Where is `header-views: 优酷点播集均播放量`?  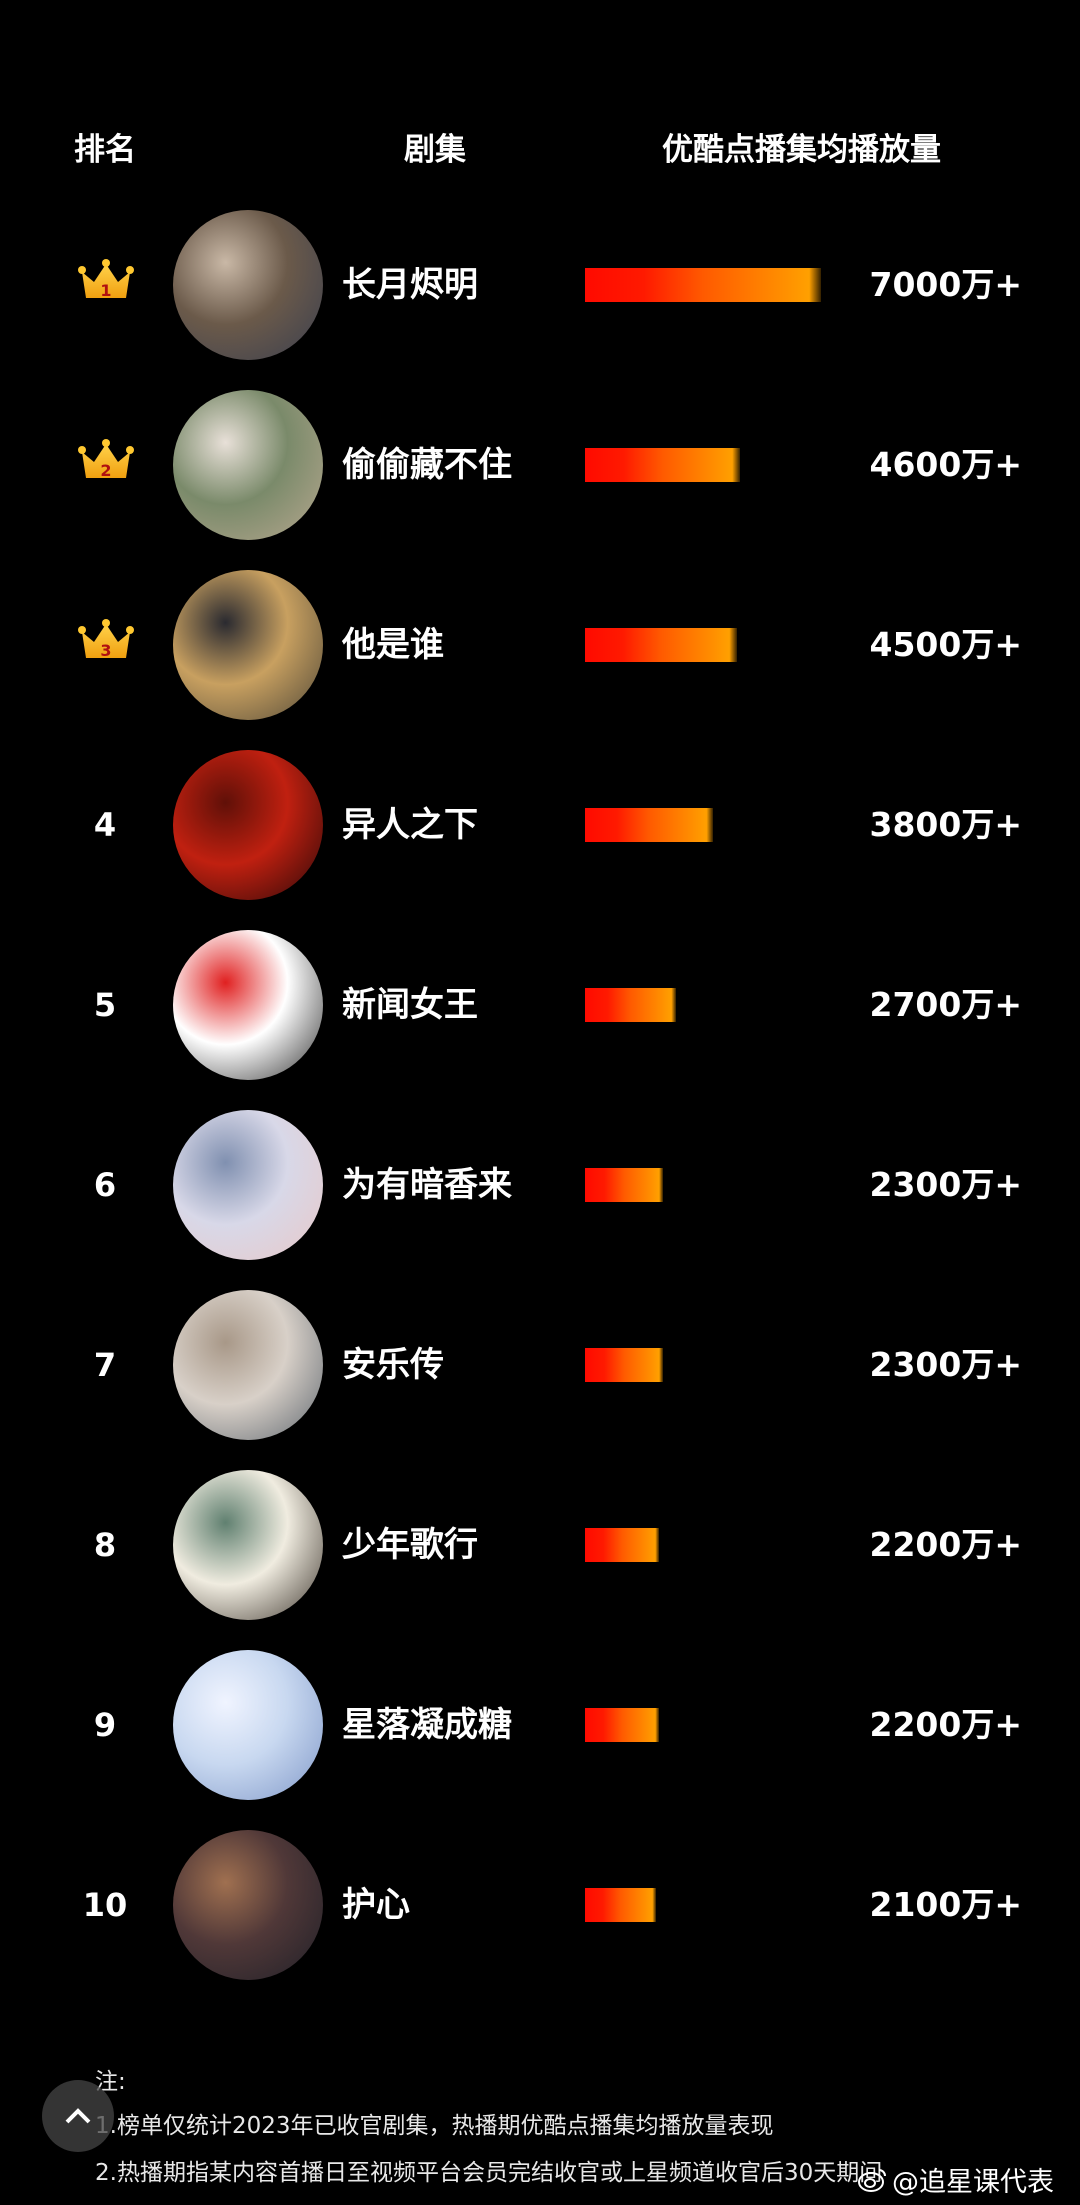
header-views: 优酷点播集均播放量 is located at coordinates (801, 150).